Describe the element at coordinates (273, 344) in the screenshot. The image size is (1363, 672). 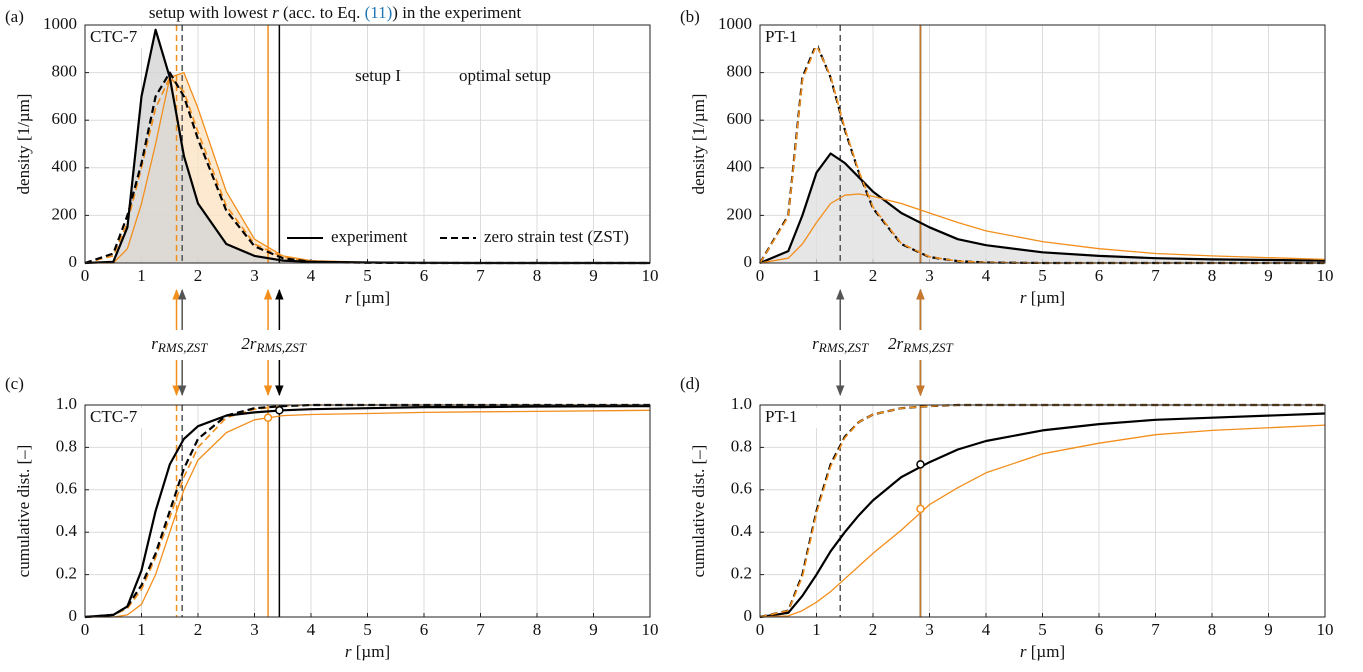
I see `arrow-label: 2rRMS,ZST` at that location.